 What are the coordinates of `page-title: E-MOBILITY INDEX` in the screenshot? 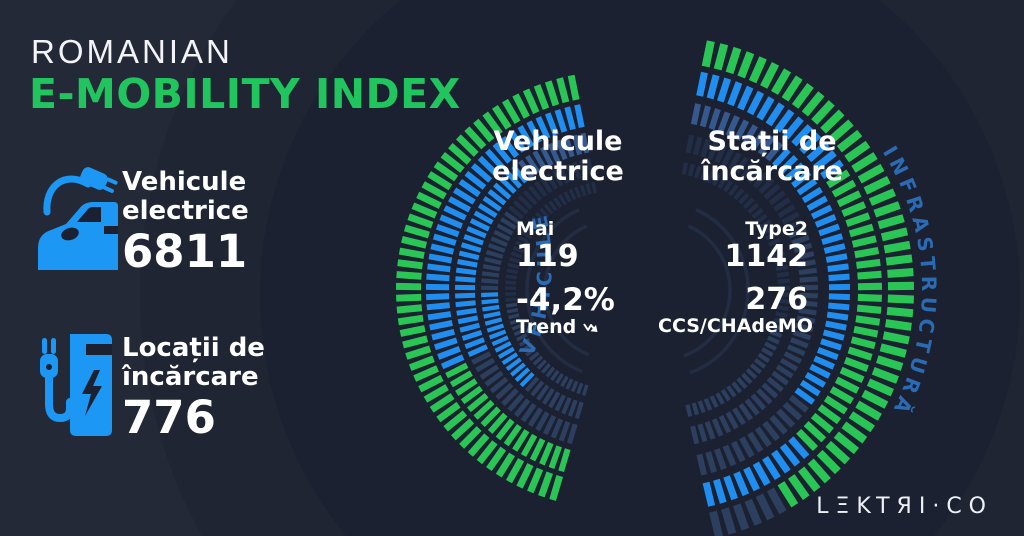 It's located at (245, 94).